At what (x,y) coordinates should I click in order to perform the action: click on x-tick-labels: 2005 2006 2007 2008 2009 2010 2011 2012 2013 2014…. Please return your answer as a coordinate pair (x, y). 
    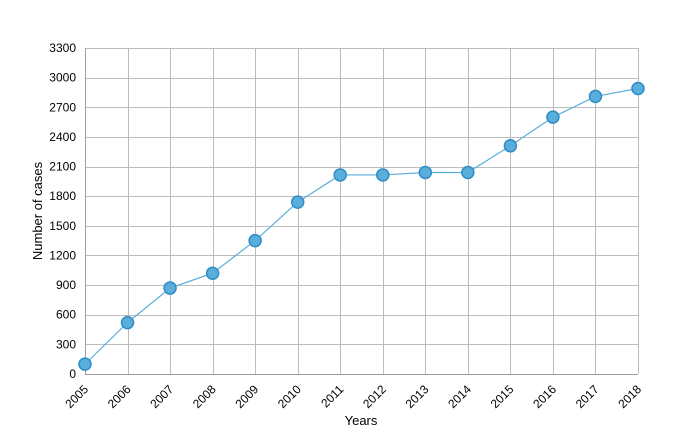
    Looking at the image, I should click on (353, 396).